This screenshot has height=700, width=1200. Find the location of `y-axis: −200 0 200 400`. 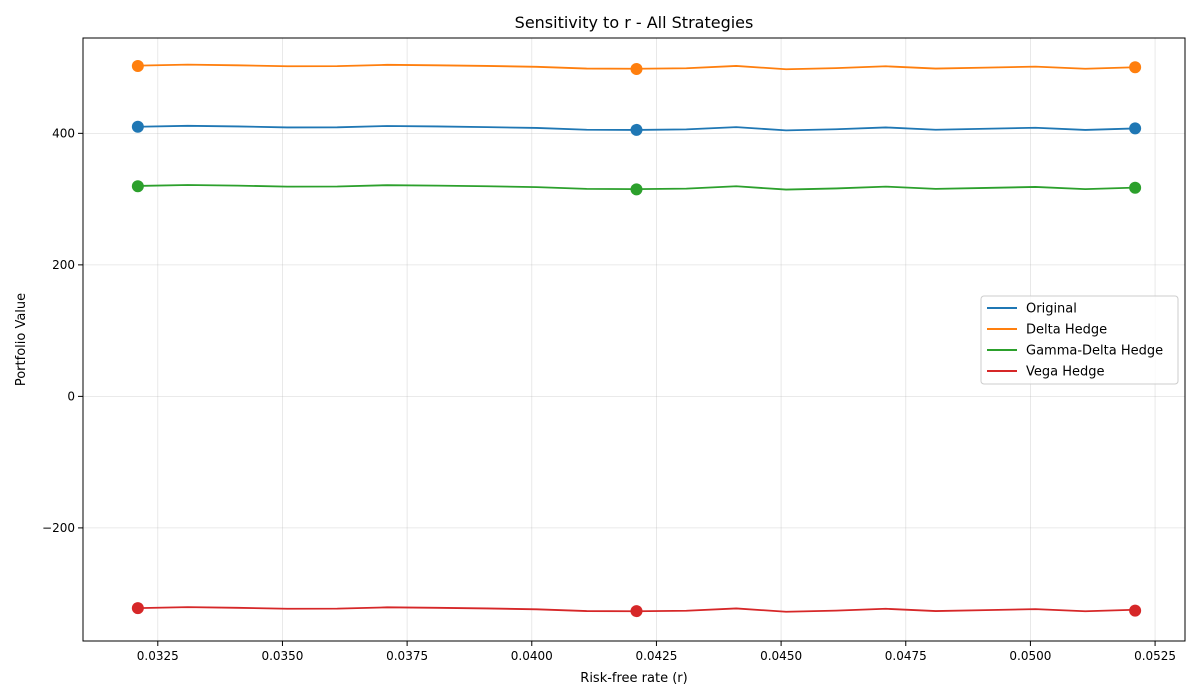

y-axis: −200 0 200 400 is located at coordinates (62, 330).